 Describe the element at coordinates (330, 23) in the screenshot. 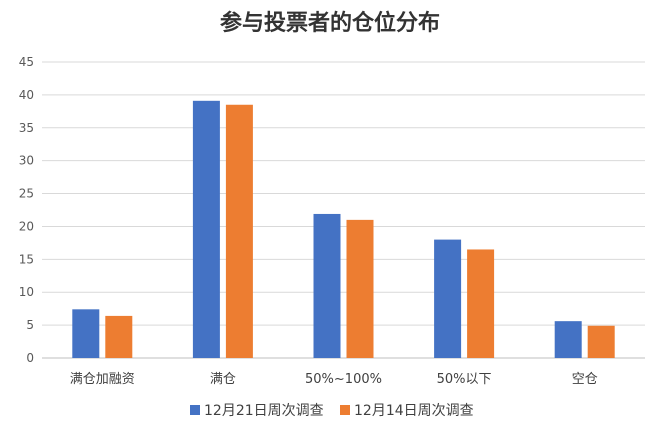

I see `chart-title: 参与投票者的仓位分布` at that location.